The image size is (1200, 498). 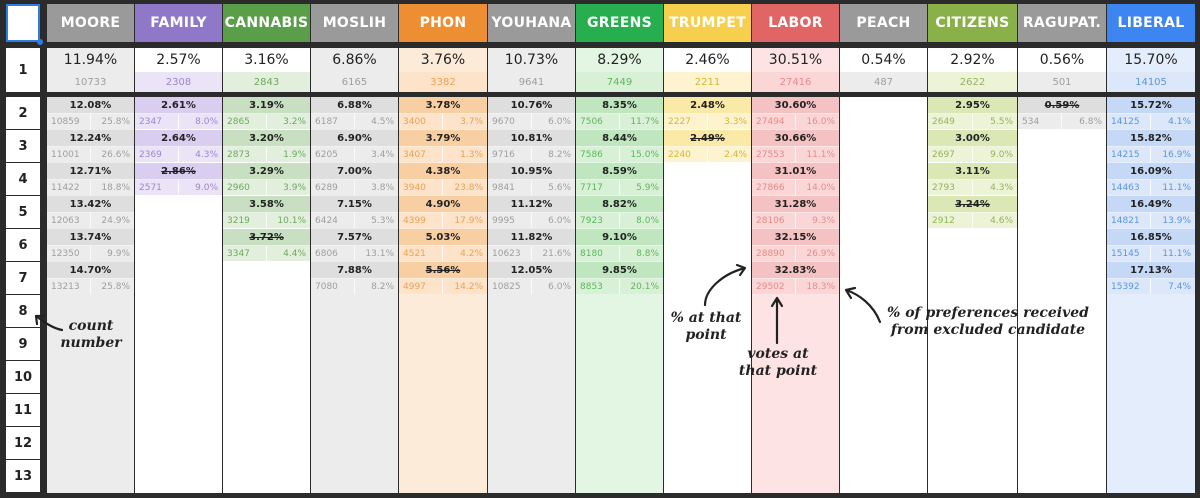 I want to click on column-header-peach: PEACH, so click(x=883, y=23).